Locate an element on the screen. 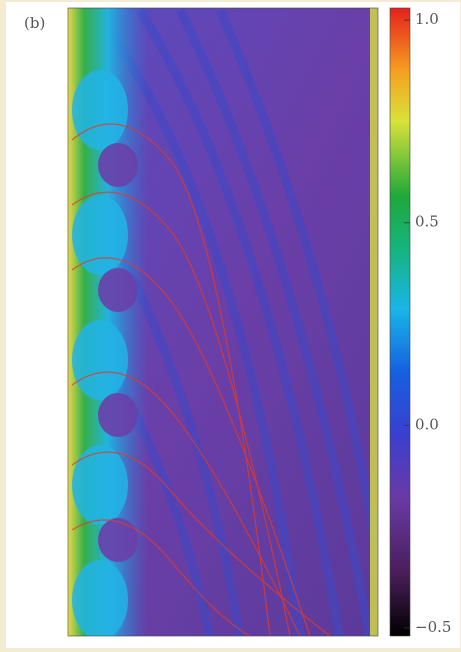 The image size is (461, 652). colorbar-tick-label: 0.5 is located at coordinates (427, 222).